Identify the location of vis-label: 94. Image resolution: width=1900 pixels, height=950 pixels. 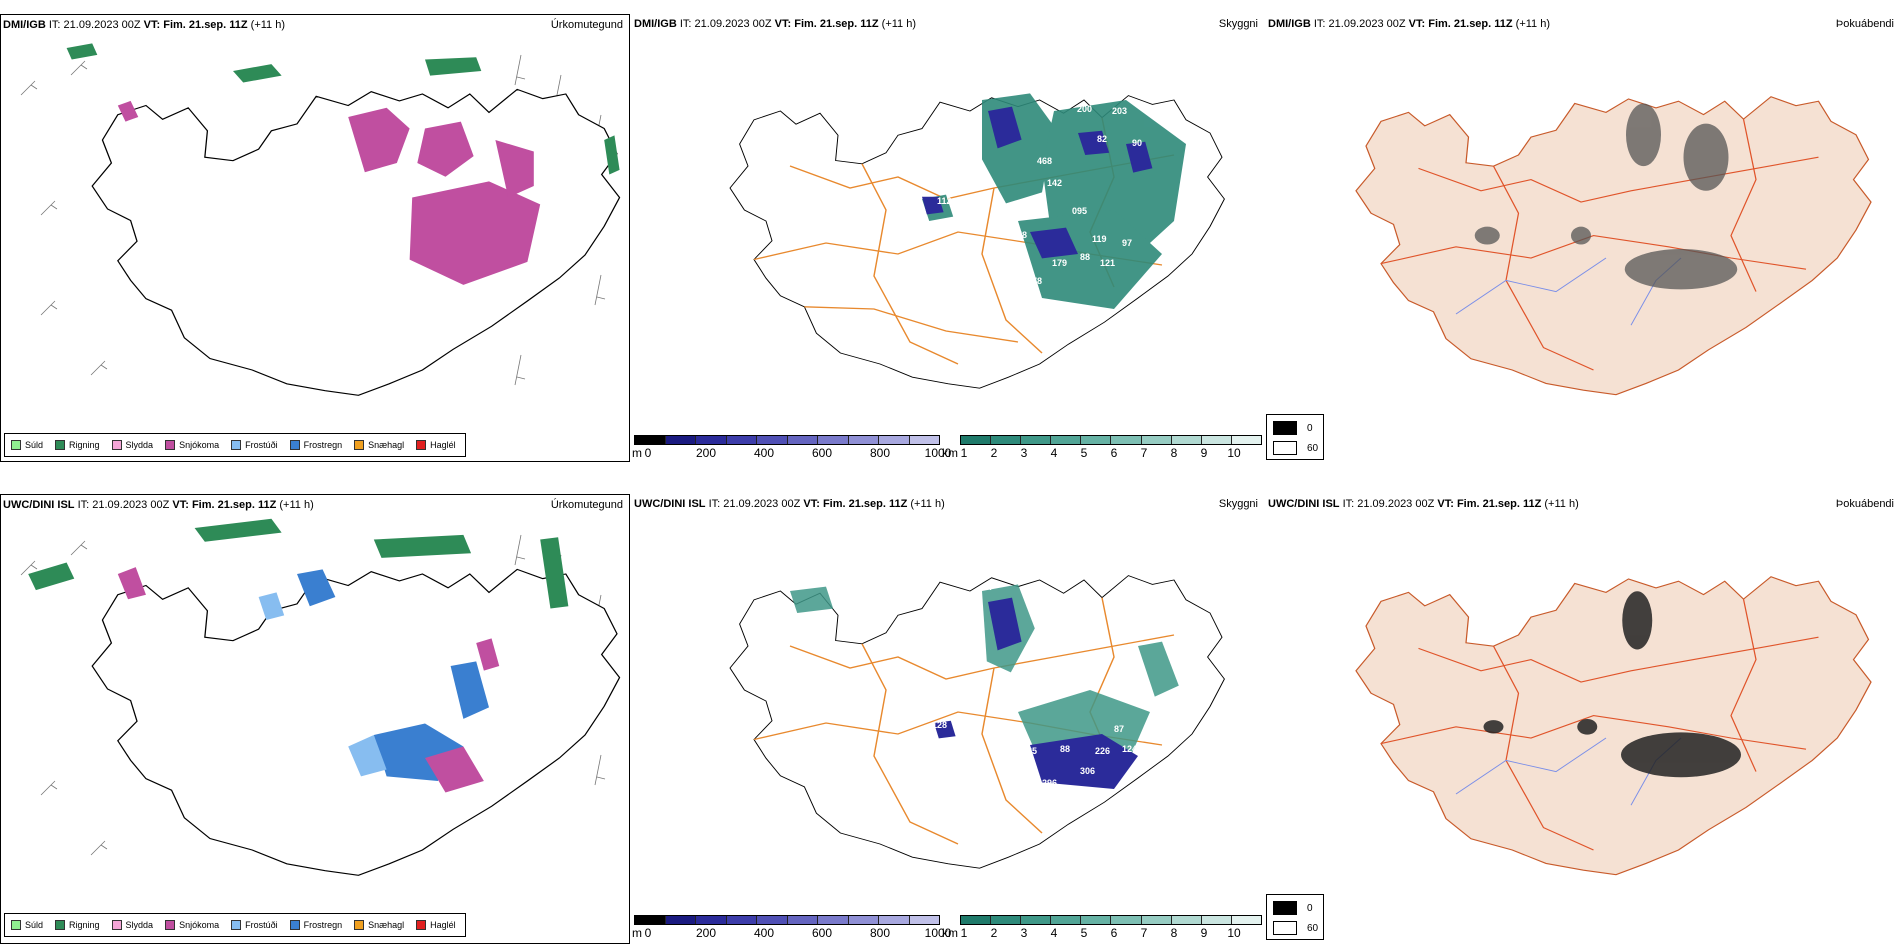
(987, 587).